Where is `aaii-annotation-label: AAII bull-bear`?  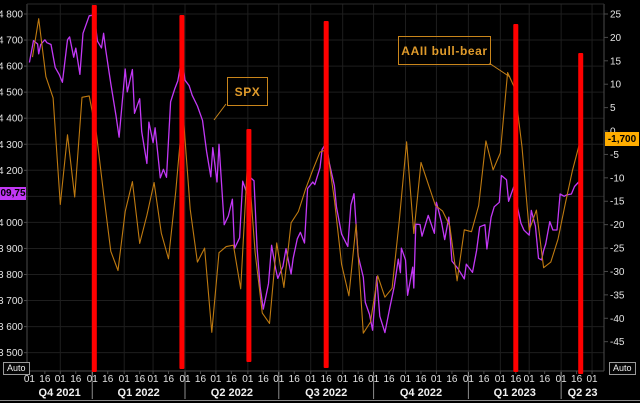
aaii-annotation-label: AAII bull-bear is located at coordinates (444, 50).